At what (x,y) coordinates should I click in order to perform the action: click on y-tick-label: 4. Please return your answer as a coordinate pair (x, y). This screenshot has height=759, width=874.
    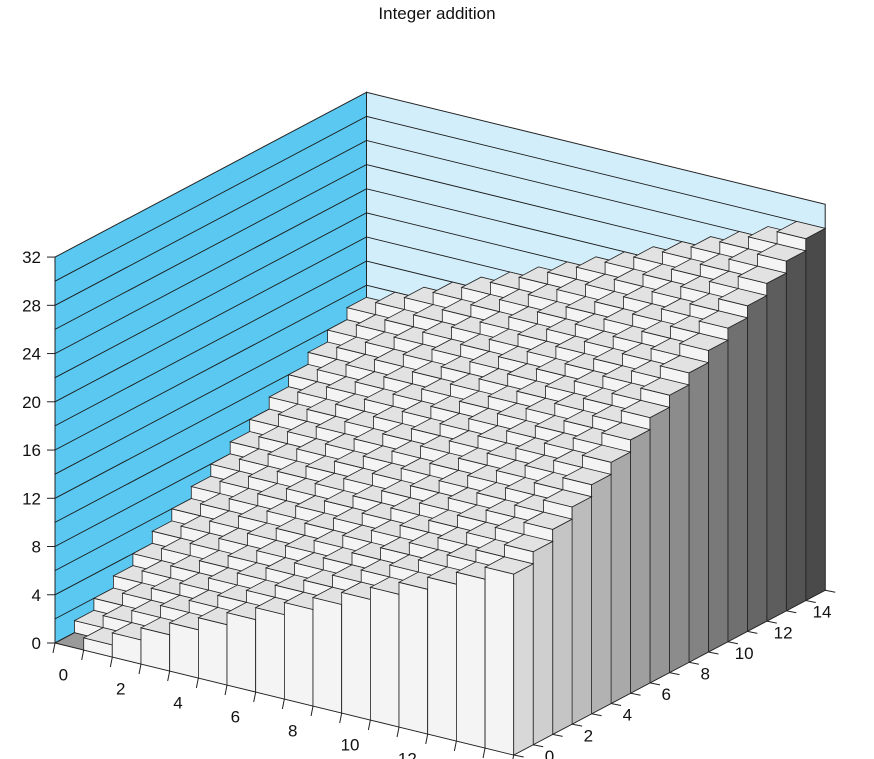
    Looking at the image, I should click on (627, 715).